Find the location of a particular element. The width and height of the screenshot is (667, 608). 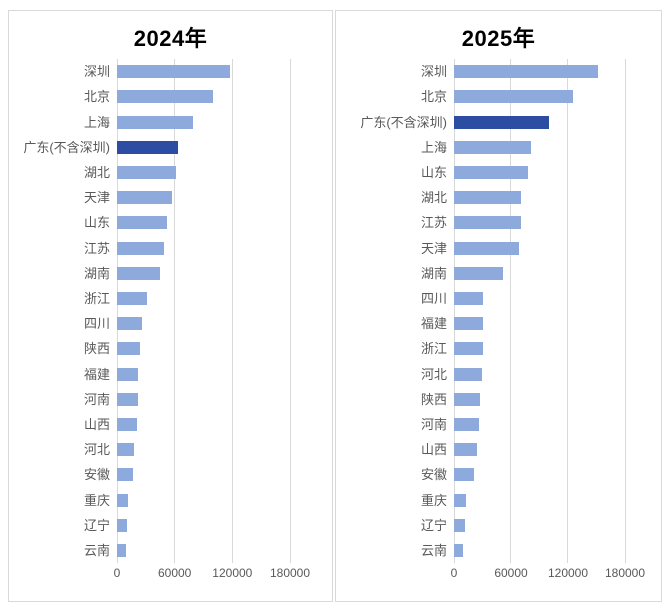

category-label: 重庆 is located at coordinates (96, 500).